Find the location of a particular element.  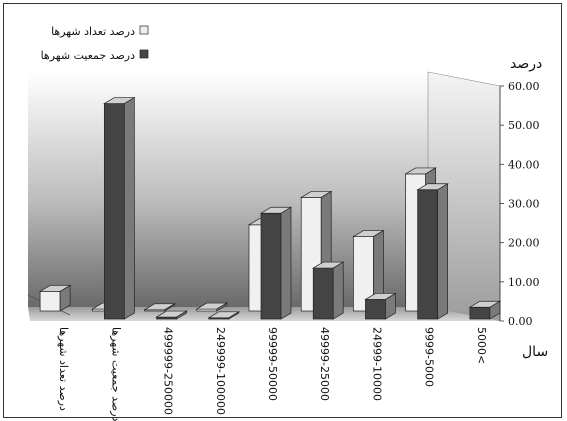

y-axis-title: درصد is located at coordinates (526, 64).